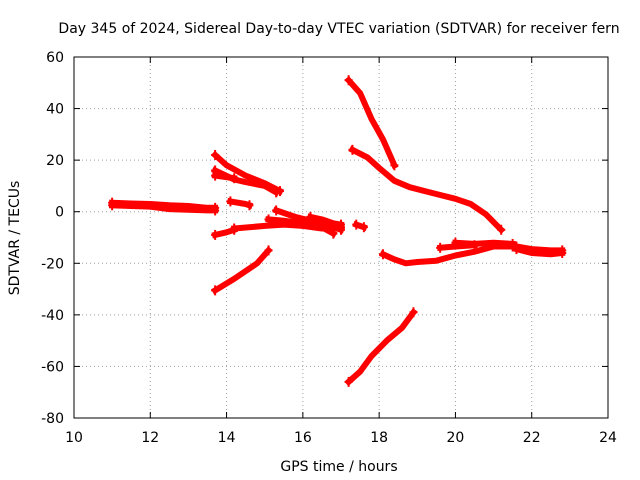 This screenshot has width=640, height=480. What do you see at coordinates (52, 419) in the screenshot?
I see `y-tick-label: -80` at bounding box center [52, 419].